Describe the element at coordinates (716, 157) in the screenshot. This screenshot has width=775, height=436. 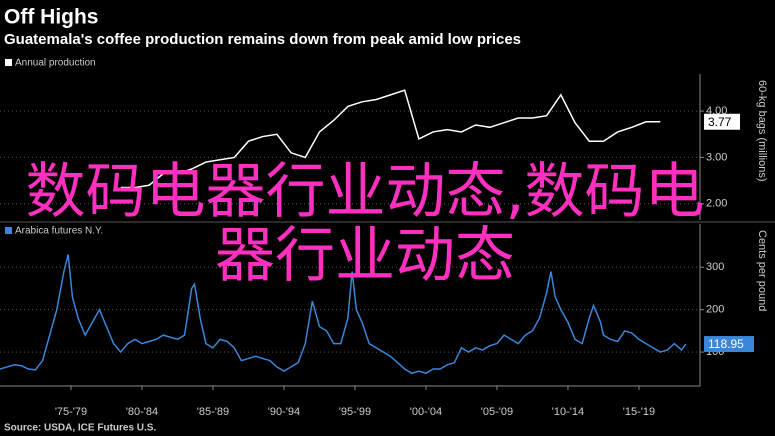
I see `y-tick-label: 3.00` at that location.